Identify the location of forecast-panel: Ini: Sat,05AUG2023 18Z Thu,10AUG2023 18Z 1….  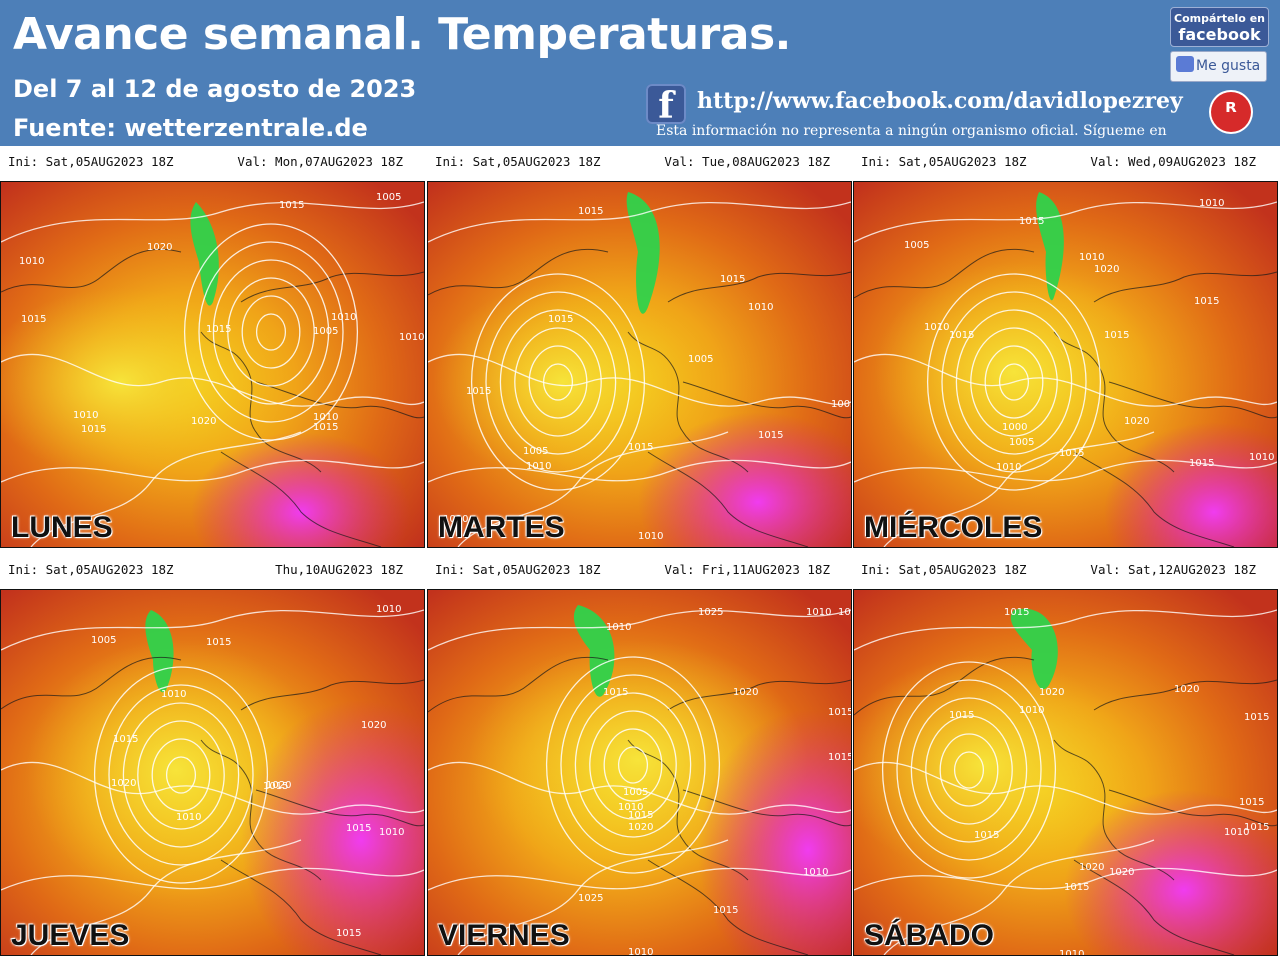
(212, 756).